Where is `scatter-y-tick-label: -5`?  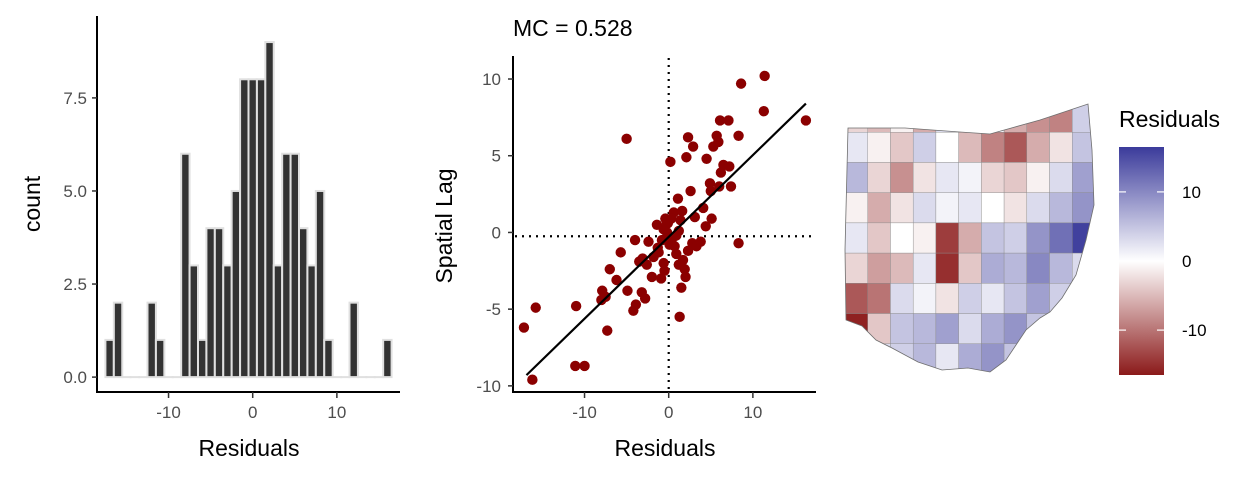 scatter-y-tick-label: -5 is located at coordinates (493, 309).